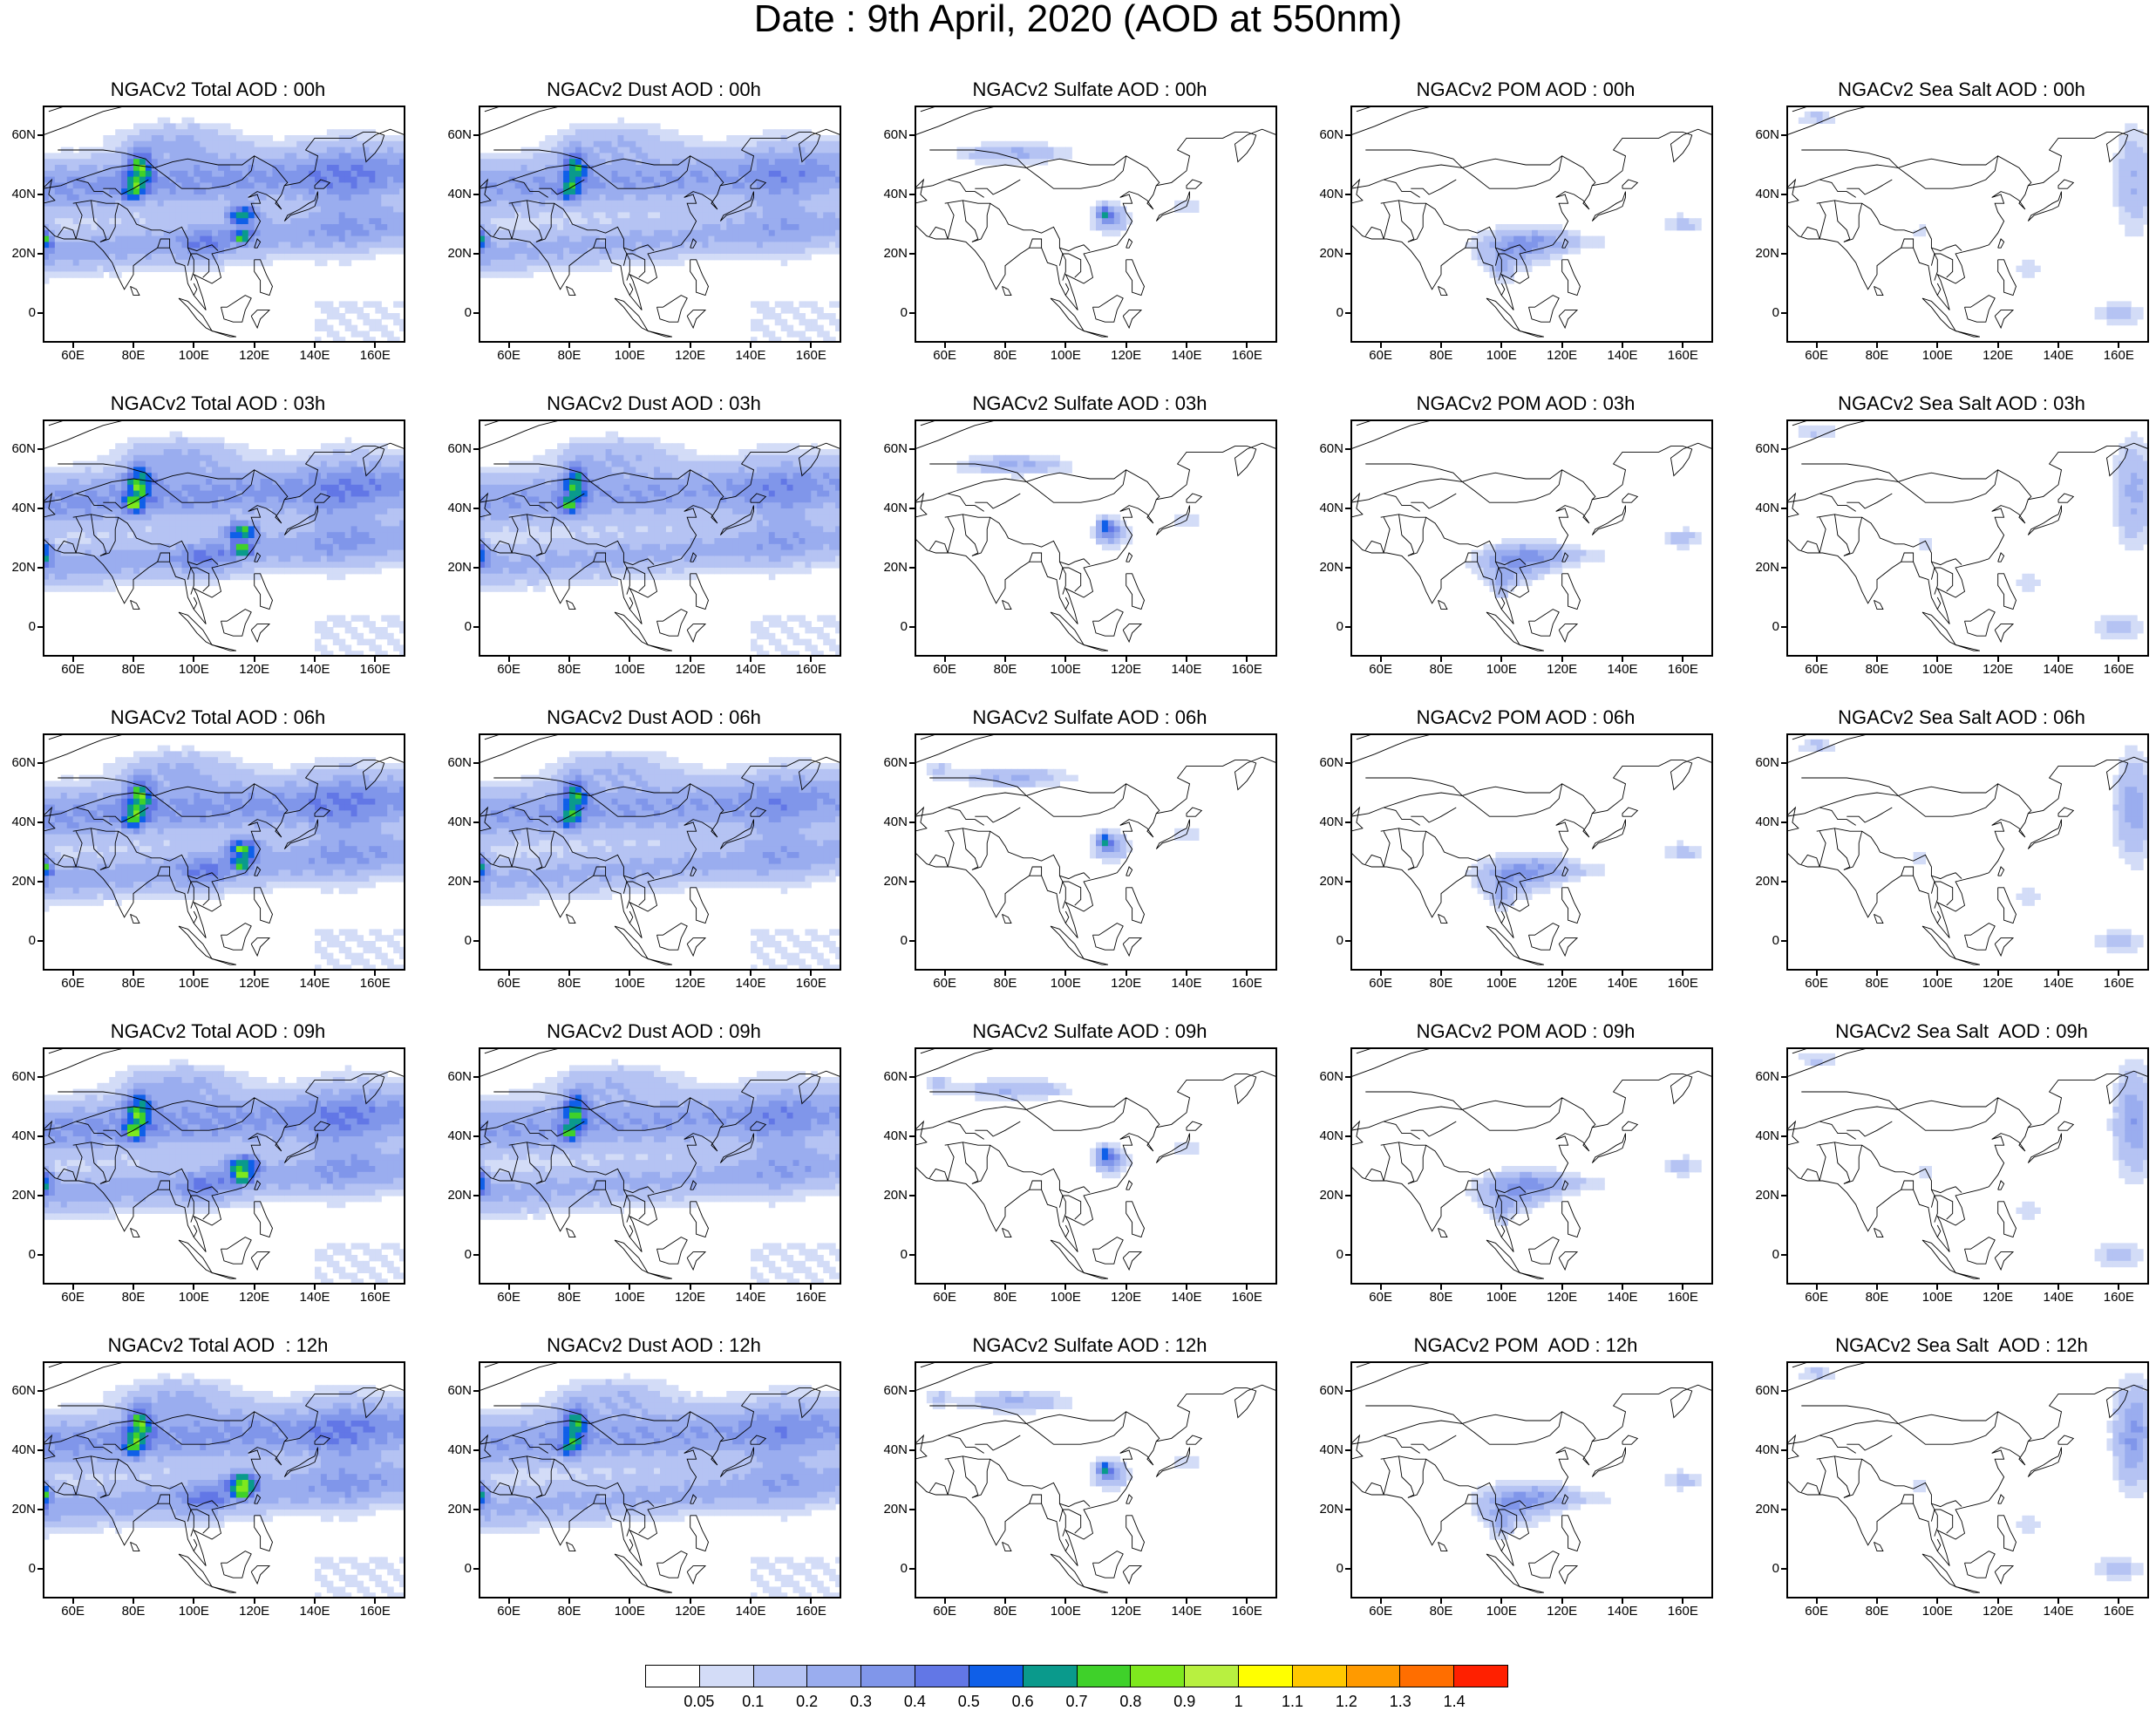 The height and width of the screenshot is (1711, 2156). I want to click on colorbar-label: 0.6, so click(1022, 1701).